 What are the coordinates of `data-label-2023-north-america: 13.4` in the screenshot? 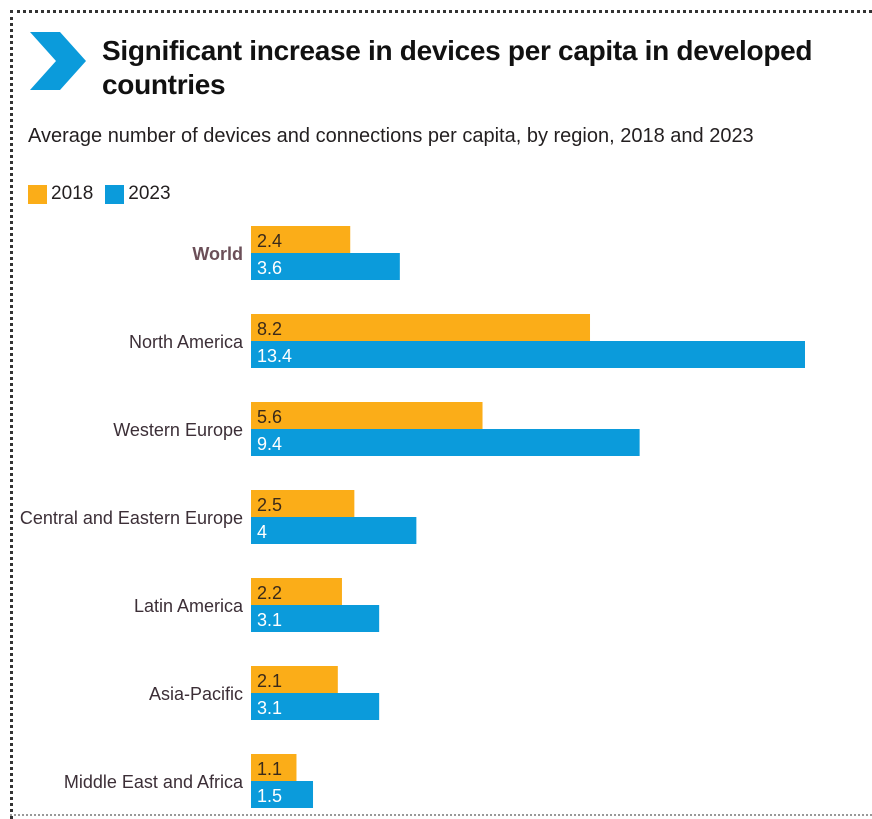 It's located at (274, 356).